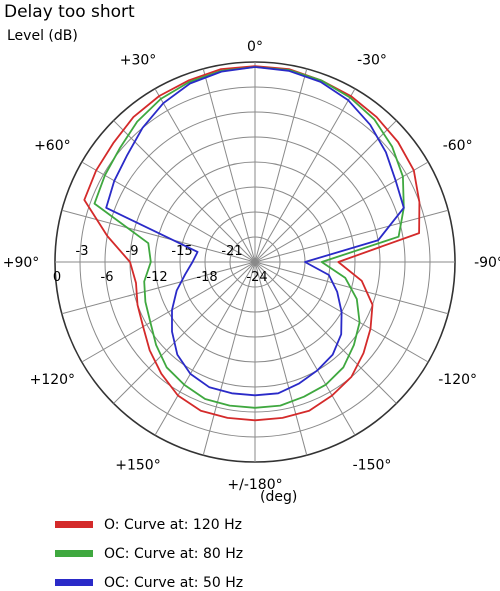 Image resolution: width=500 pixels, height=591 pixels. I want to click on angle-tick-label: -60°, so click(458, 146).